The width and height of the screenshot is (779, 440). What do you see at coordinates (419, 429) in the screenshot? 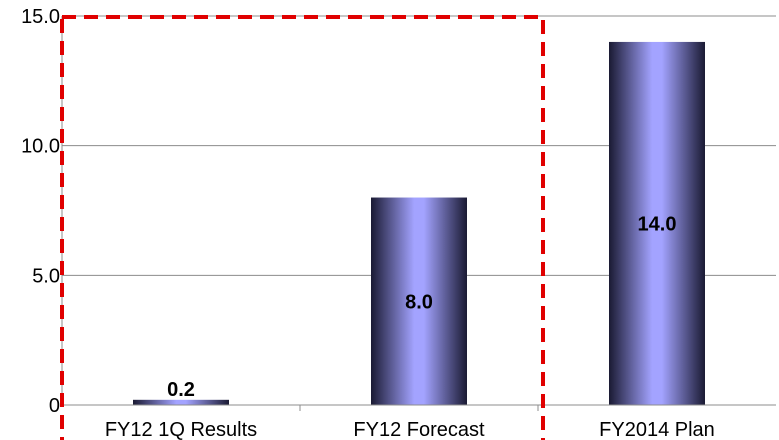
I see `x-tick-label: FY12 Forecast` at bounding box center [419, 429].